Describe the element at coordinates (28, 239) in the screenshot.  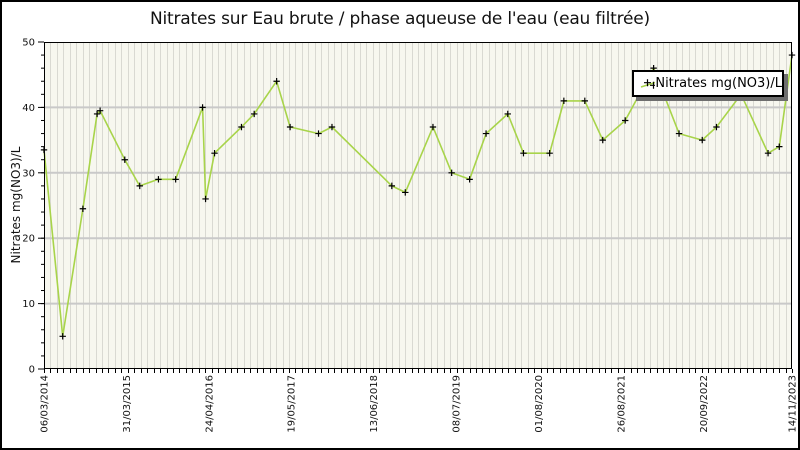
I see `y-tick-label: 20` at that location.